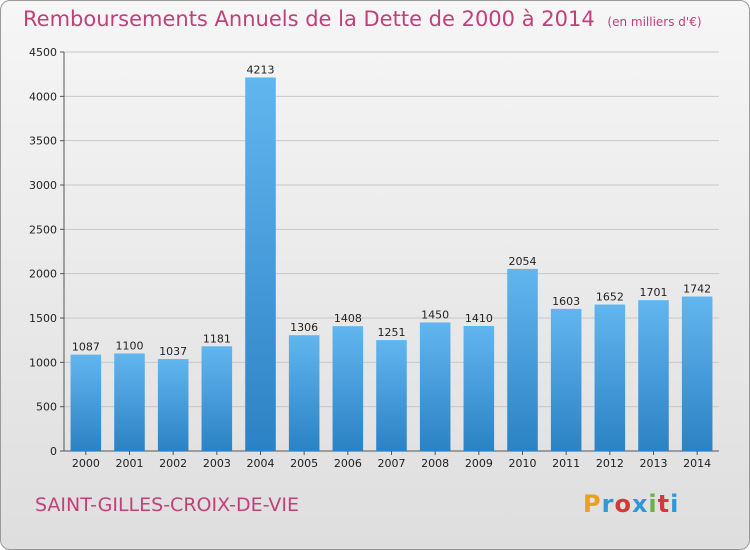  What do you see at coordinates (623, 504) in the screenshot?
I see `logo-letter: o` at bounding box center [623, 504].